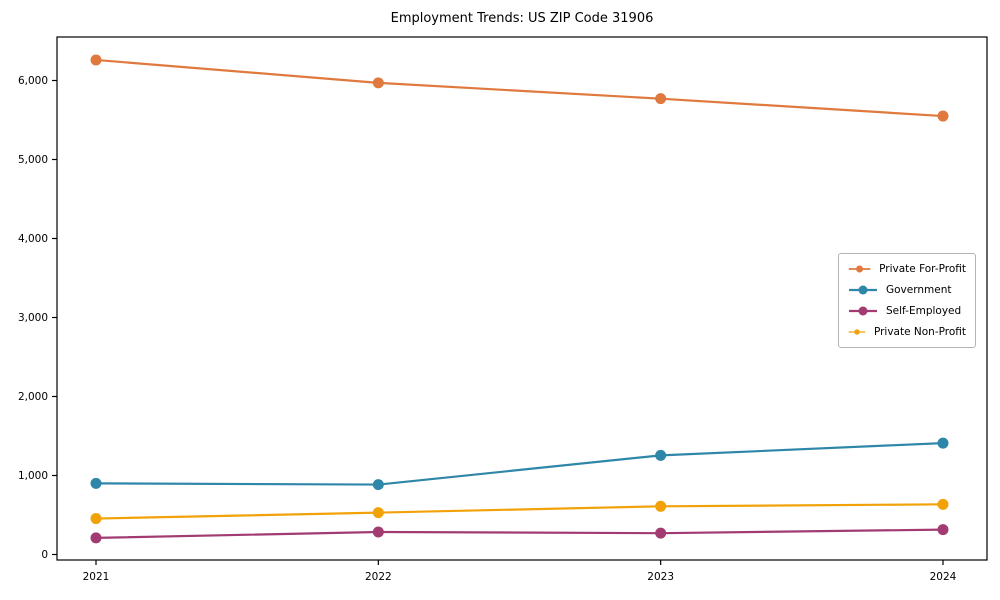  I want to click on legend-item: Private For-Profit, so click(907, 269).